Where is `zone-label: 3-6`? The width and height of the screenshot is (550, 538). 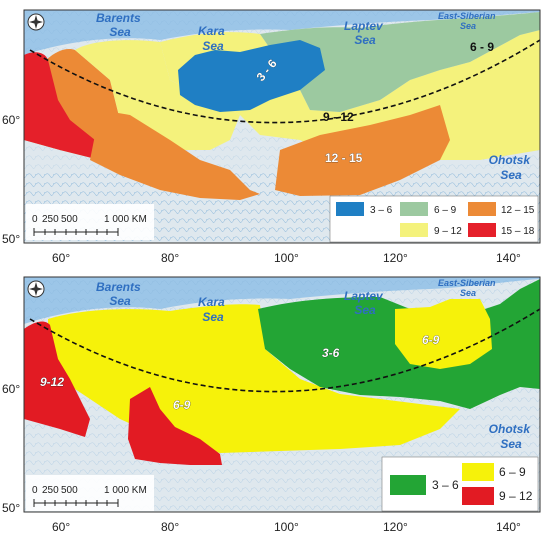
zone-label: 3-6 is located at coordinates (331, 353).